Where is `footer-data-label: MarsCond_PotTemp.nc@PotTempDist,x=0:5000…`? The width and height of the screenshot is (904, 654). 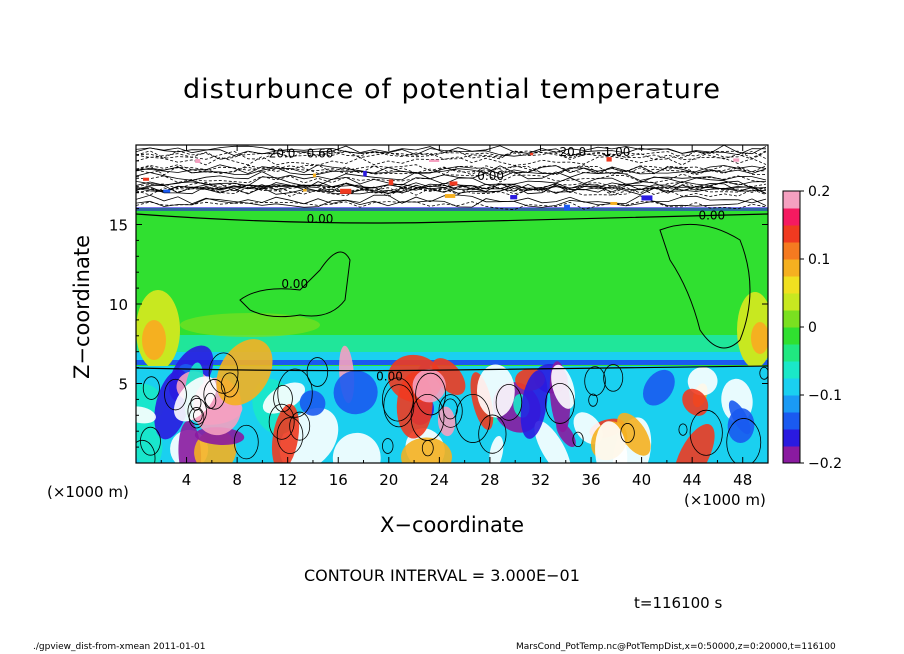 footer-data-label: MarsCond_PotTemp.nc@PotTempDist,x=0:5000… is located at coordinates (676, 647).